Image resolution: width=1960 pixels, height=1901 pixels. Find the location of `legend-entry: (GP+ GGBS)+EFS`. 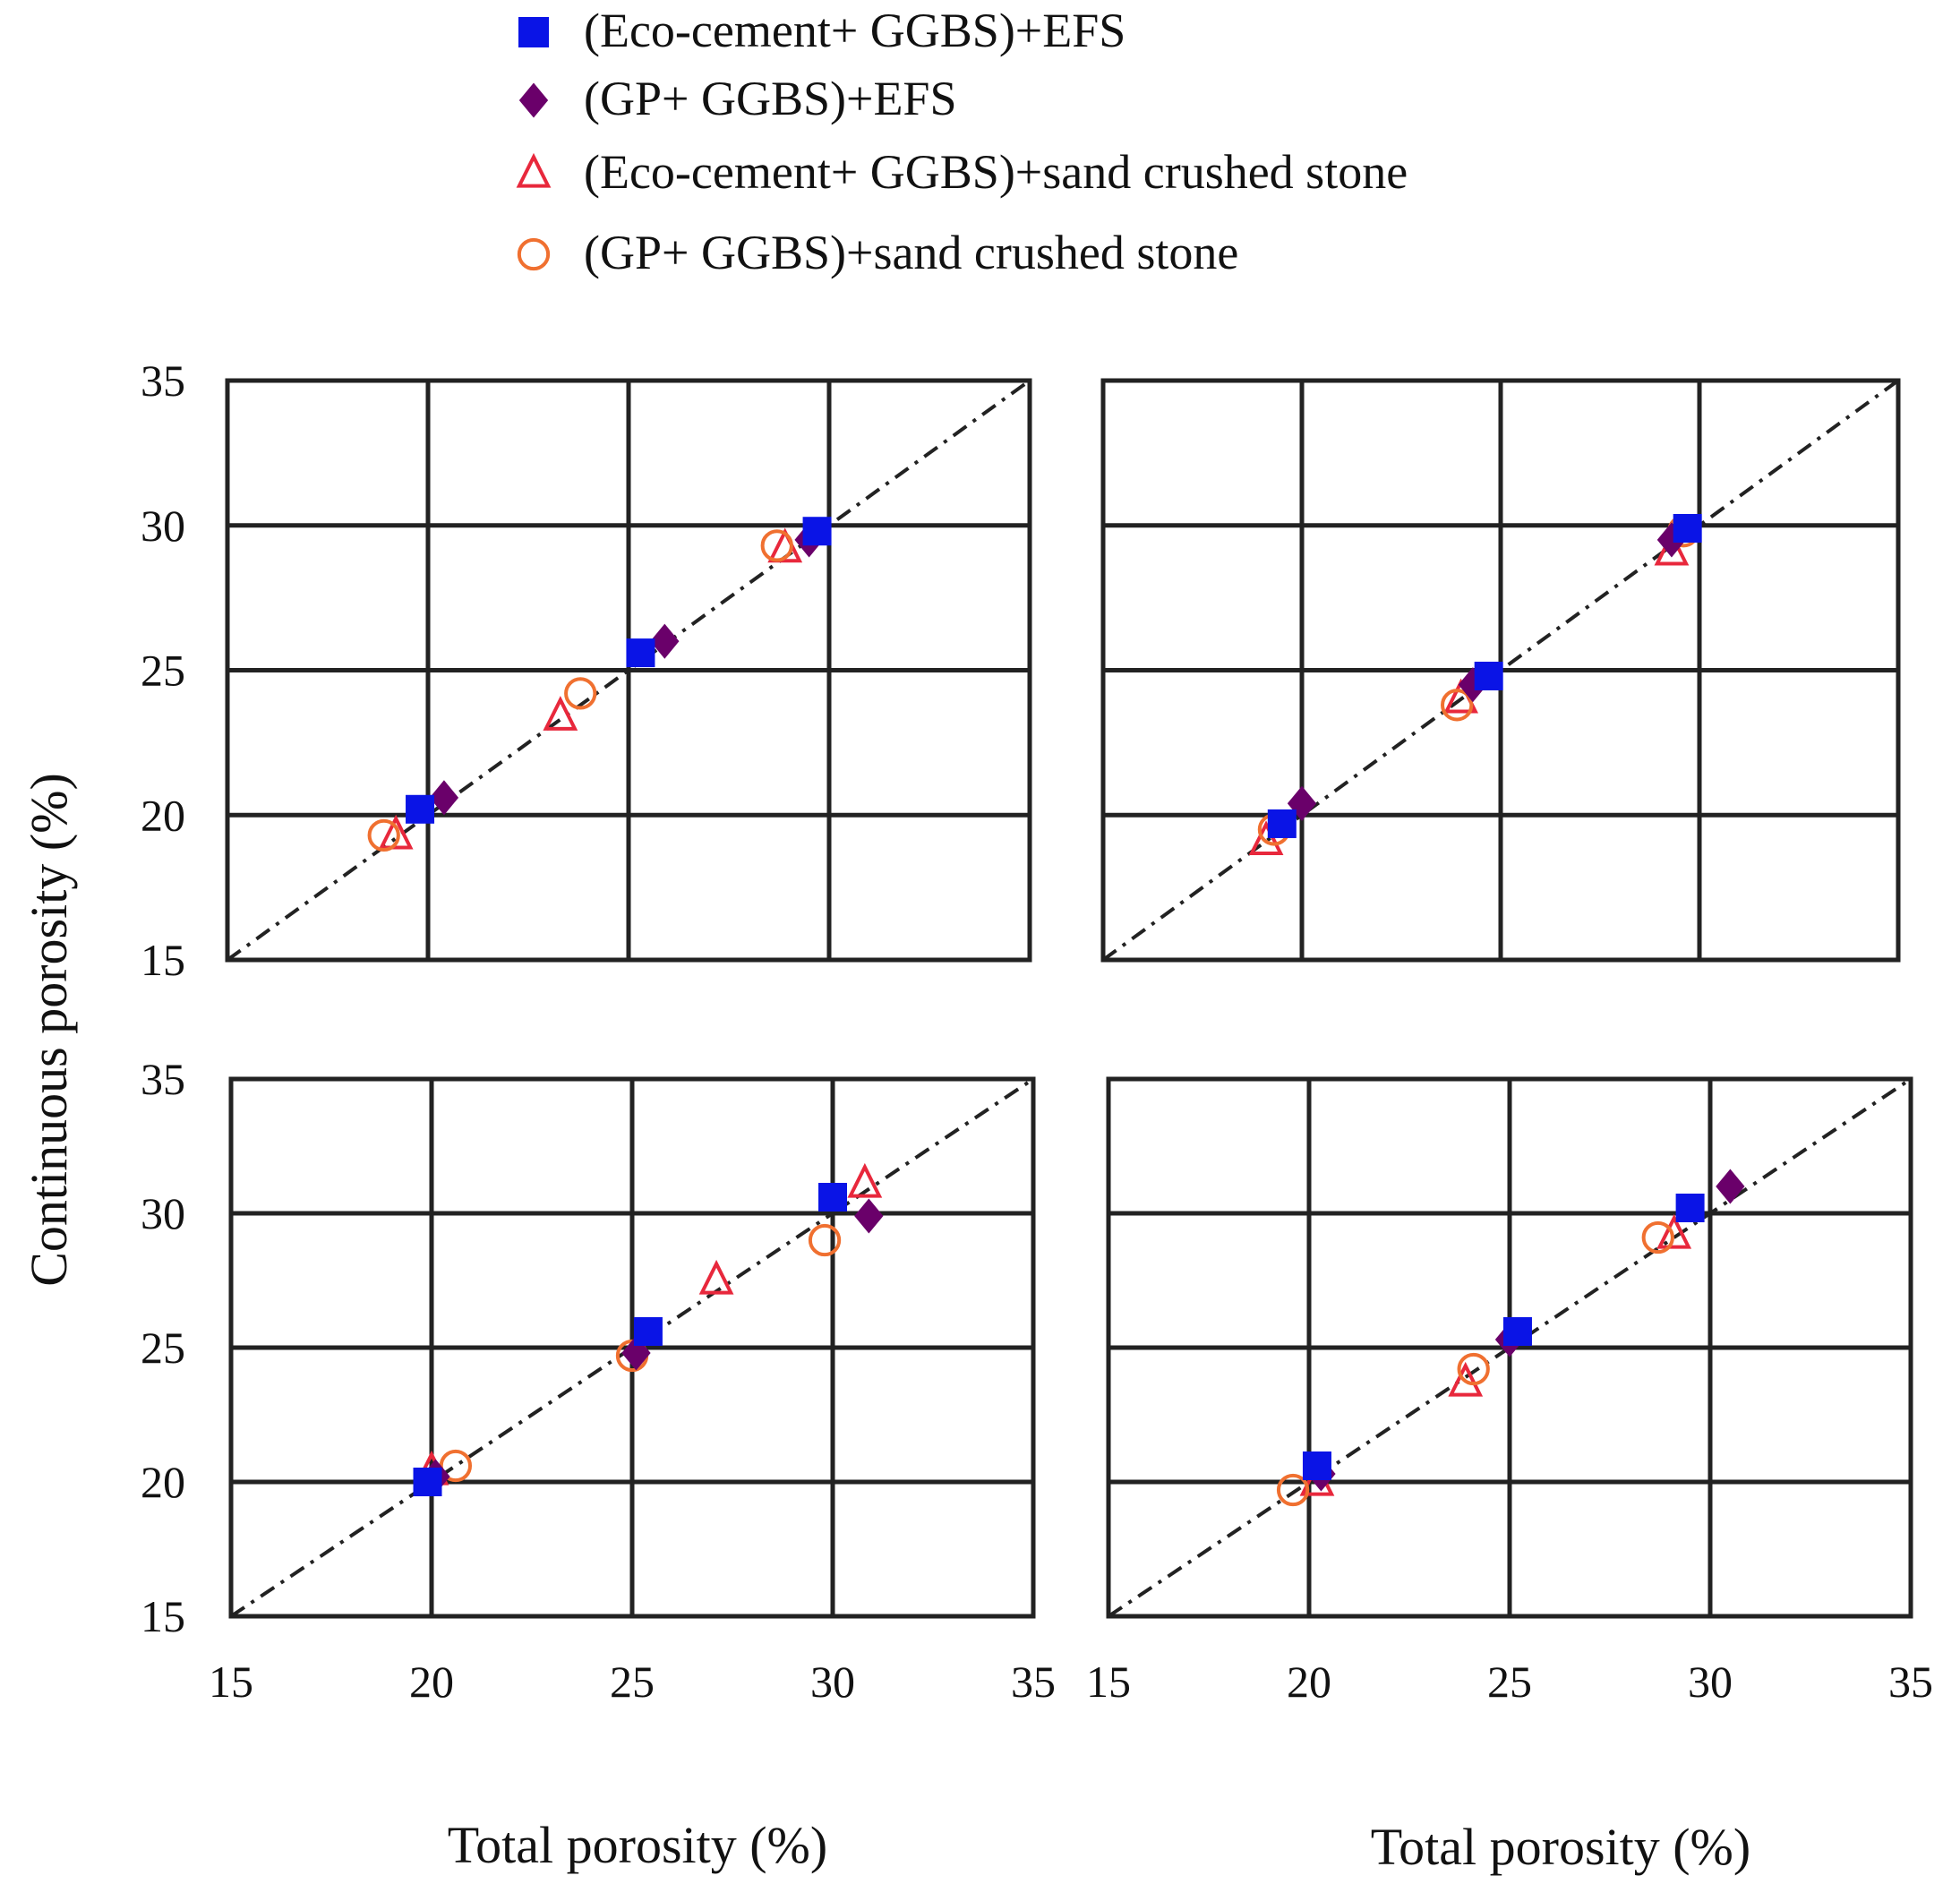

legend-entry: (GP+ GGBS)+EFS is located at coordinates (737, 98).